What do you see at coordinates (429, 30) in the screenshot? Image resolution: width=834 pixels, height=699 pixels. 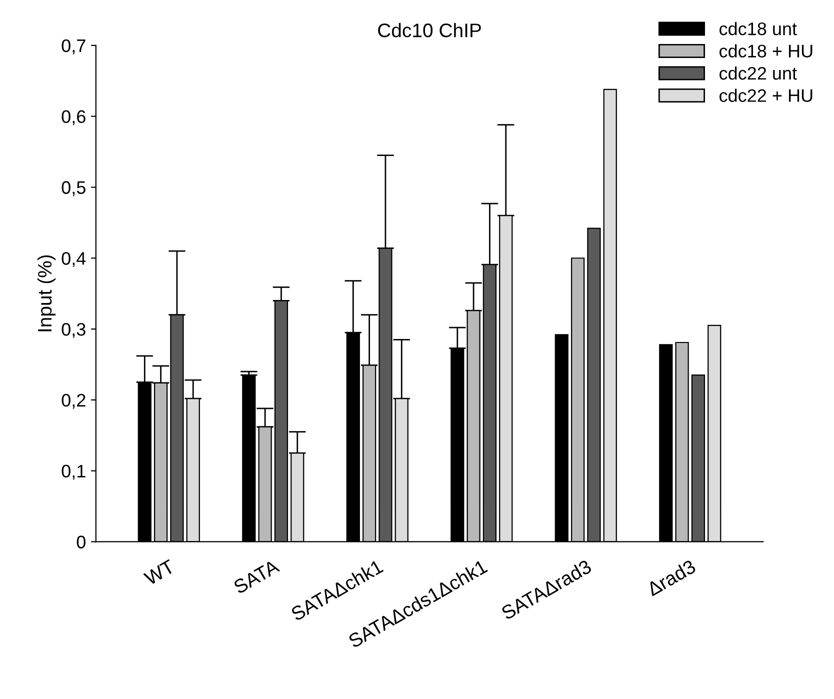 I see `chart-title: Cdc10 ChIP` at bounding box center [429, 30].